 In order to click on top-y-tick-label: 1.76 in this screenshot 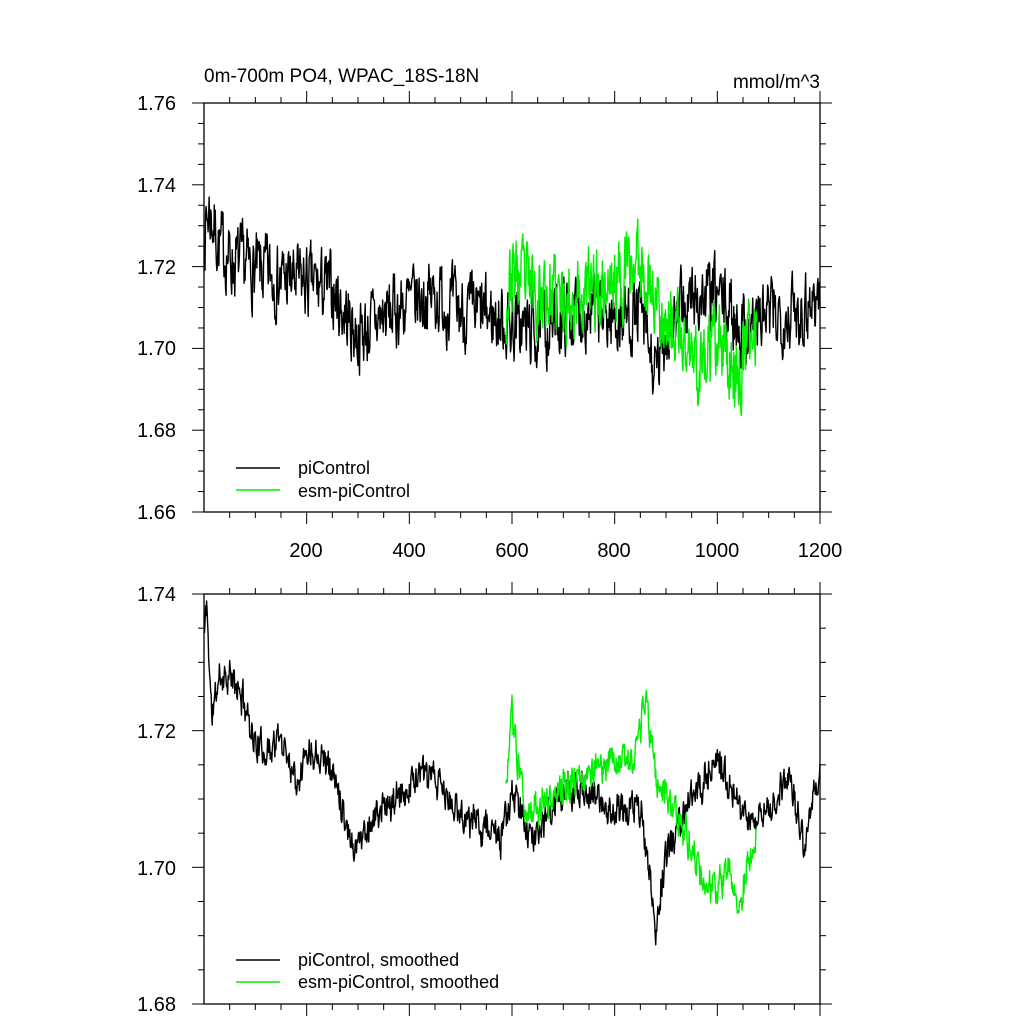, I will do `click(156, 104)`.